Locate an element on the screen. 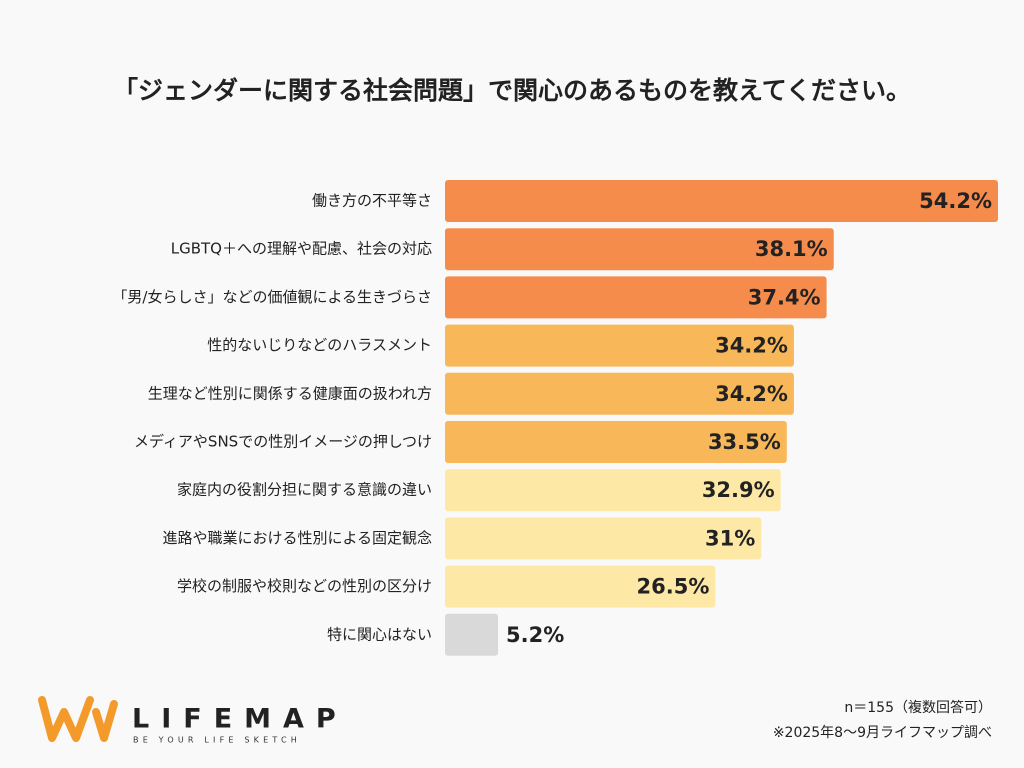 The width and height of the screenshot is (1024, 768). value-label: 5.2% is located at coordinates (535, 635).